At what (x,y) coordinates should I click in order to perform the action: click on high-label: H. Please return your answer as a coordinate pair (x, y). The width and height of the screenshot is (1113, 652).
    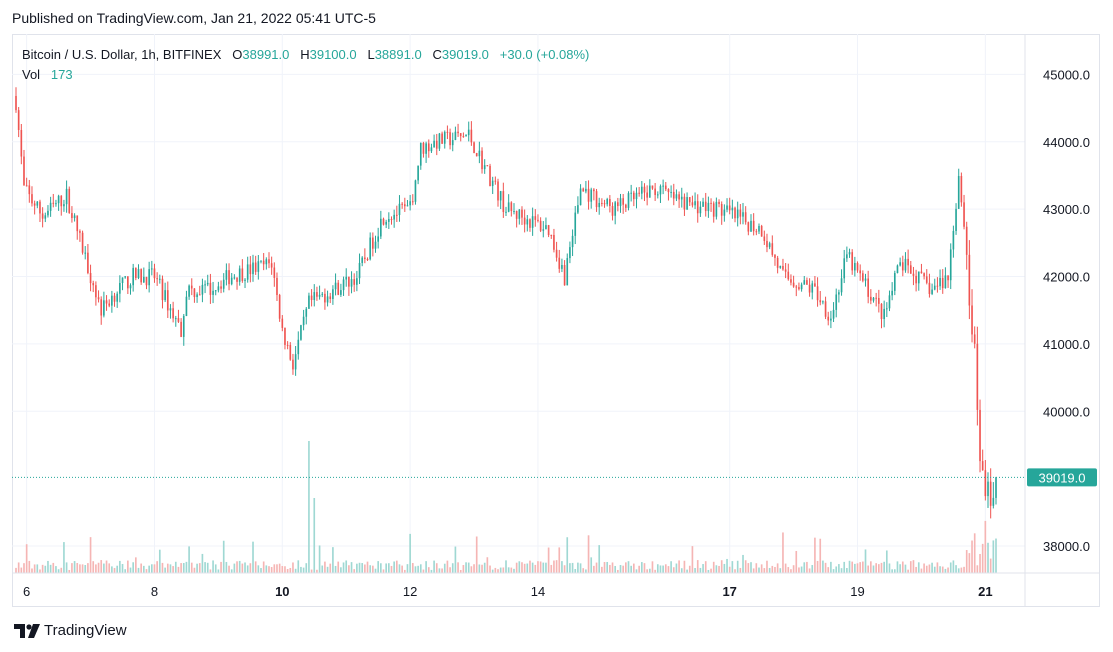
    Looking at the image, I should click on (305, 54).